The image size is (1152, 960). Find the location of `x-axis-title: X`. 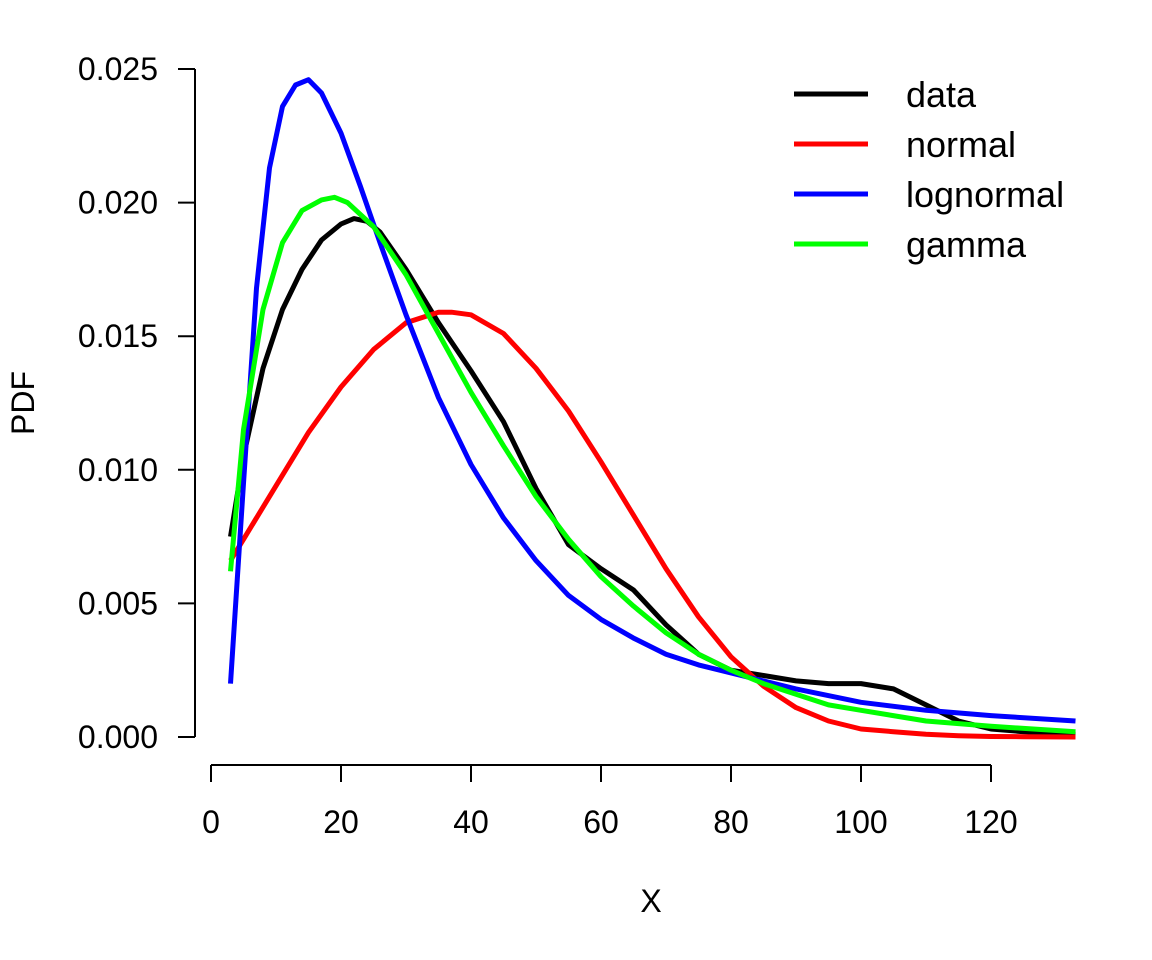

x-axis-title: X is located at coordinates (650, 901).